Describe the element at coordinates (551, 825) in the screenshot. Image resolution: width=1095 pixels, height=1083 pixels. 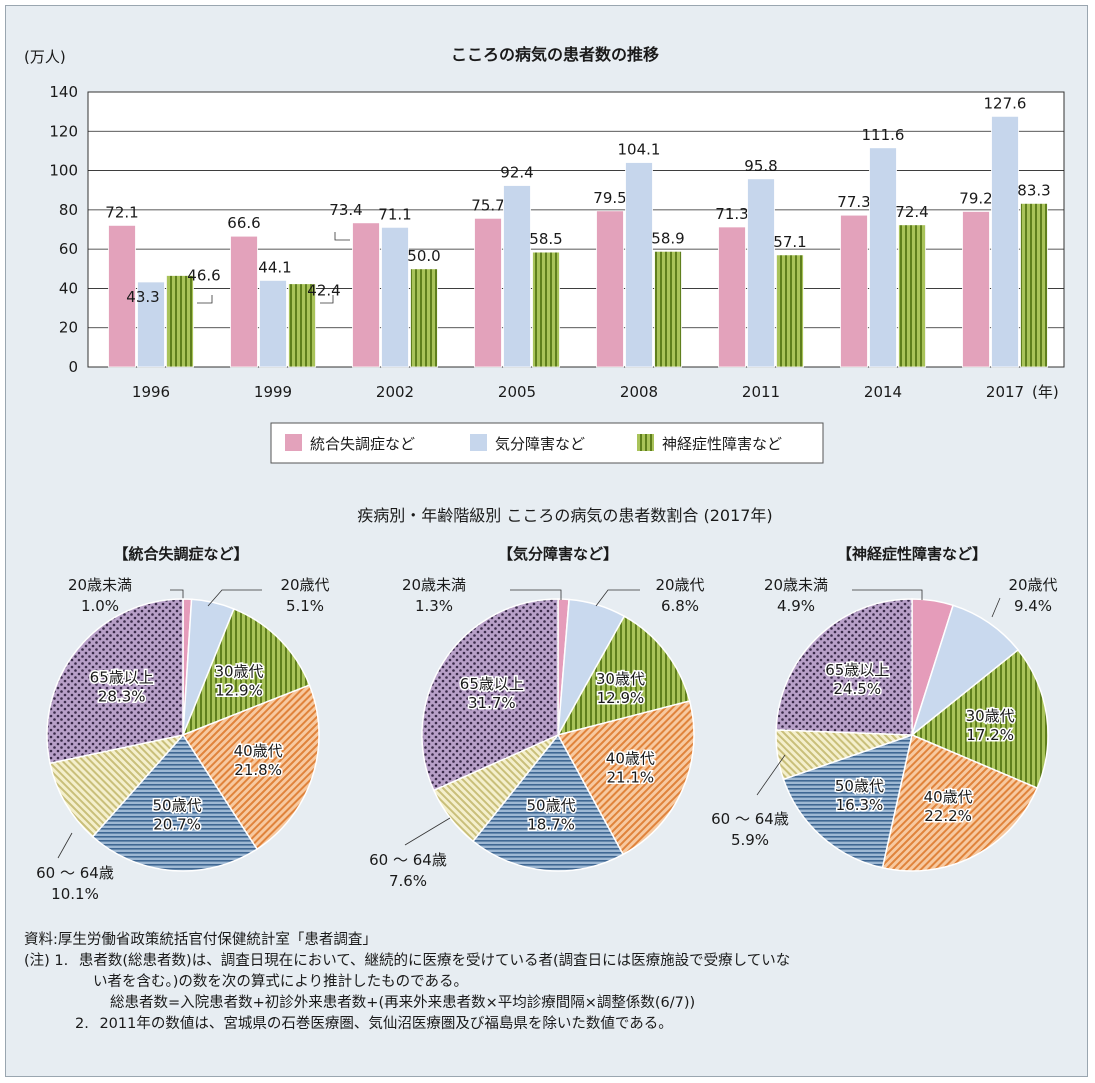
I see `pie-slice-value: 18.7%` at that location.